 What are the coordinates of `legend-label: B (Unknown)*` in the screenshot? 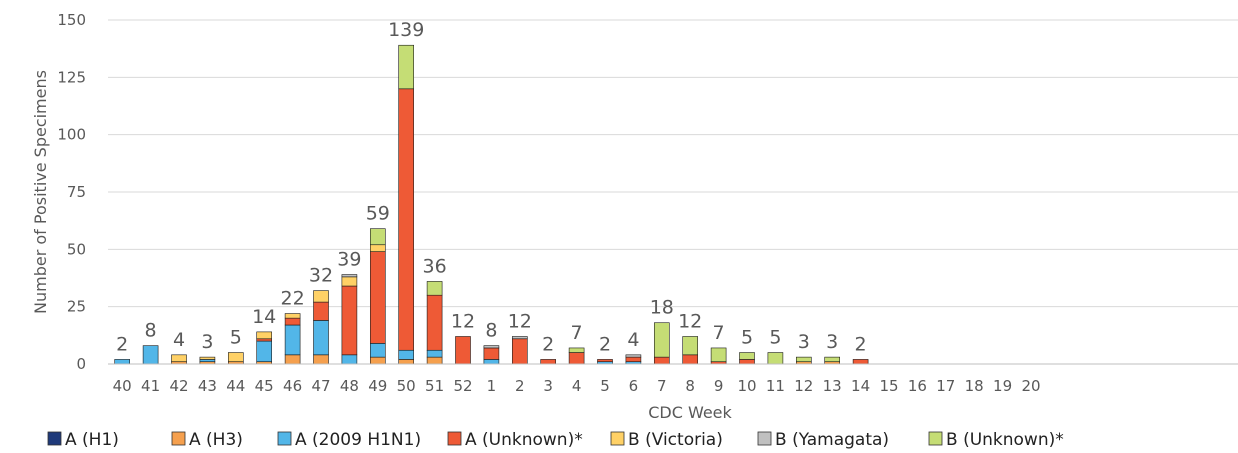 It's located at (1005, 440).